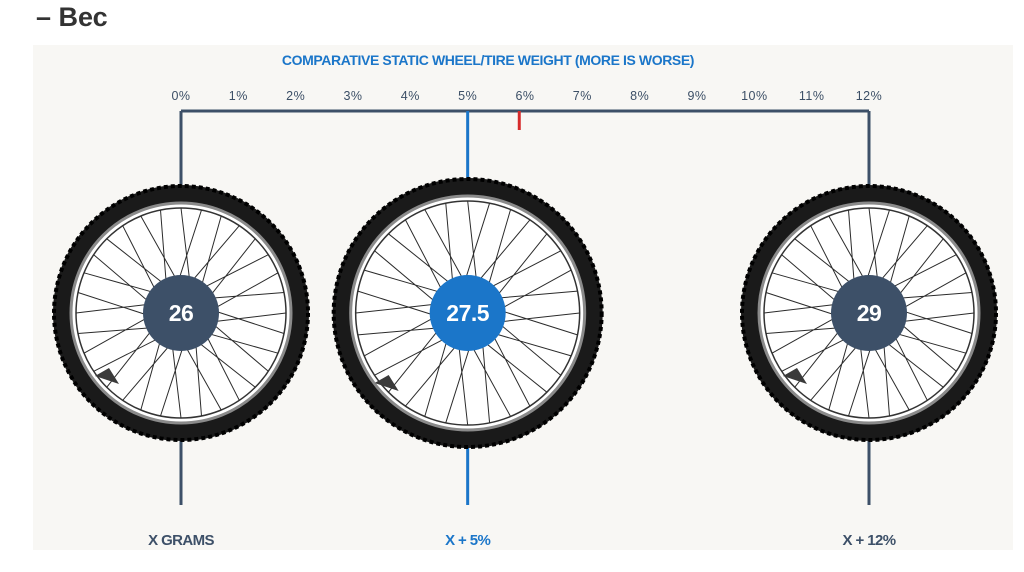 This screenshot has width=1024, height=572. Describe the element at coordinates (639, 96) in the screenshot. I see `tick-label: 8%` at that location.